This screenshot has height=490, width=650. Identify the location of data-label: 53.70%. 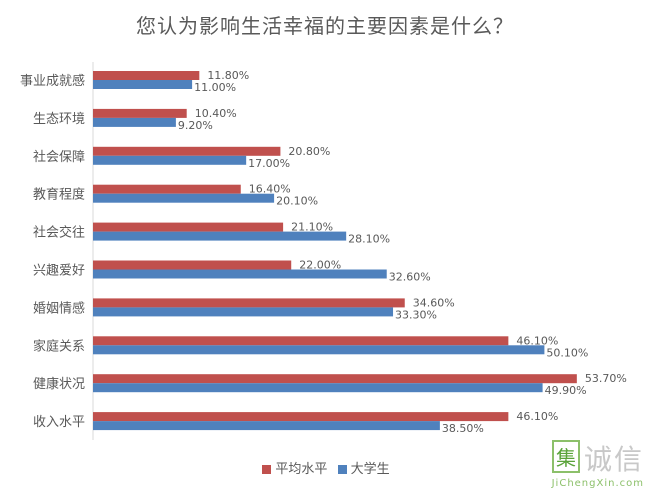
(606, 378).